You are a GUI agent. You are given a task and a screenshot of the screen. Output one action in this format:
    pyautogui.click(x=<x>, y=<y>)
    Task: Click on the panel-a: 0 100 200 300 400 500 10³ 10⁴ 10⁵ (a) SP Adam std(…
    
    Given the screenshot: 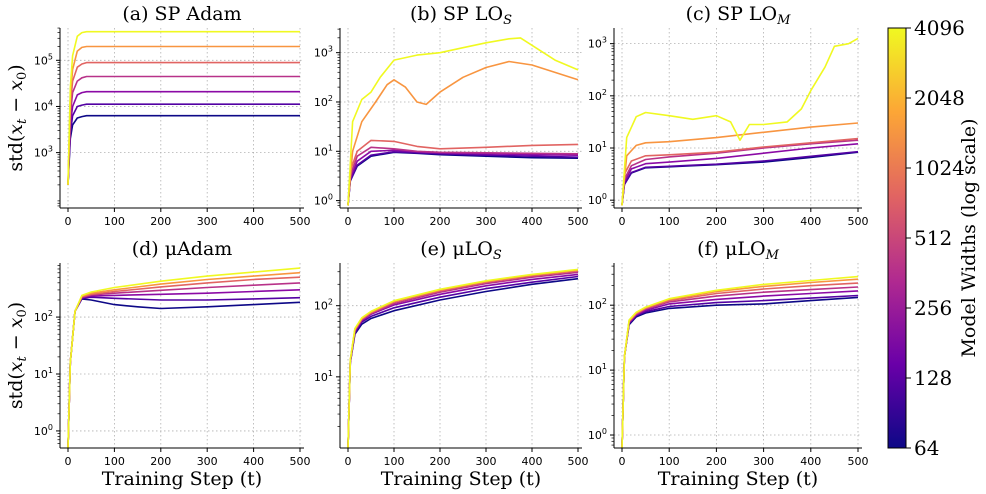 What is the action you would take?
    pyautogui.click(x=158, y=115)
    